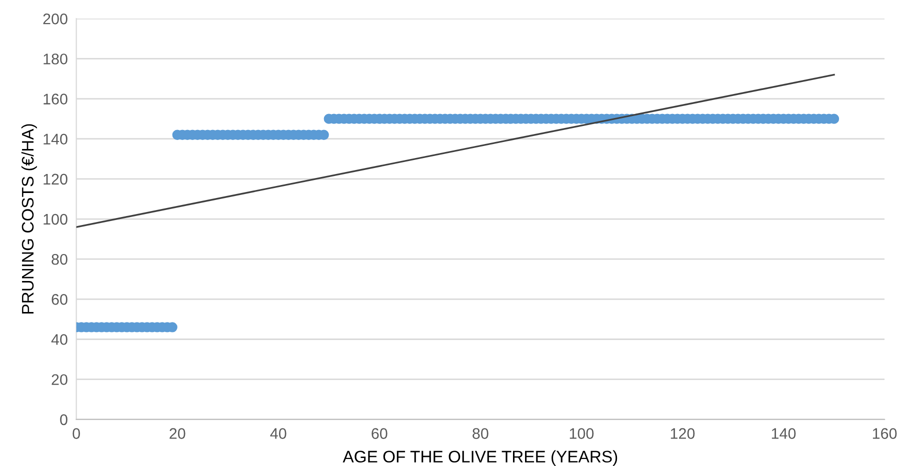  Describe the element at coordinates (56, 59) in the screenshot. I see `y-tick-label: 180` at that location.